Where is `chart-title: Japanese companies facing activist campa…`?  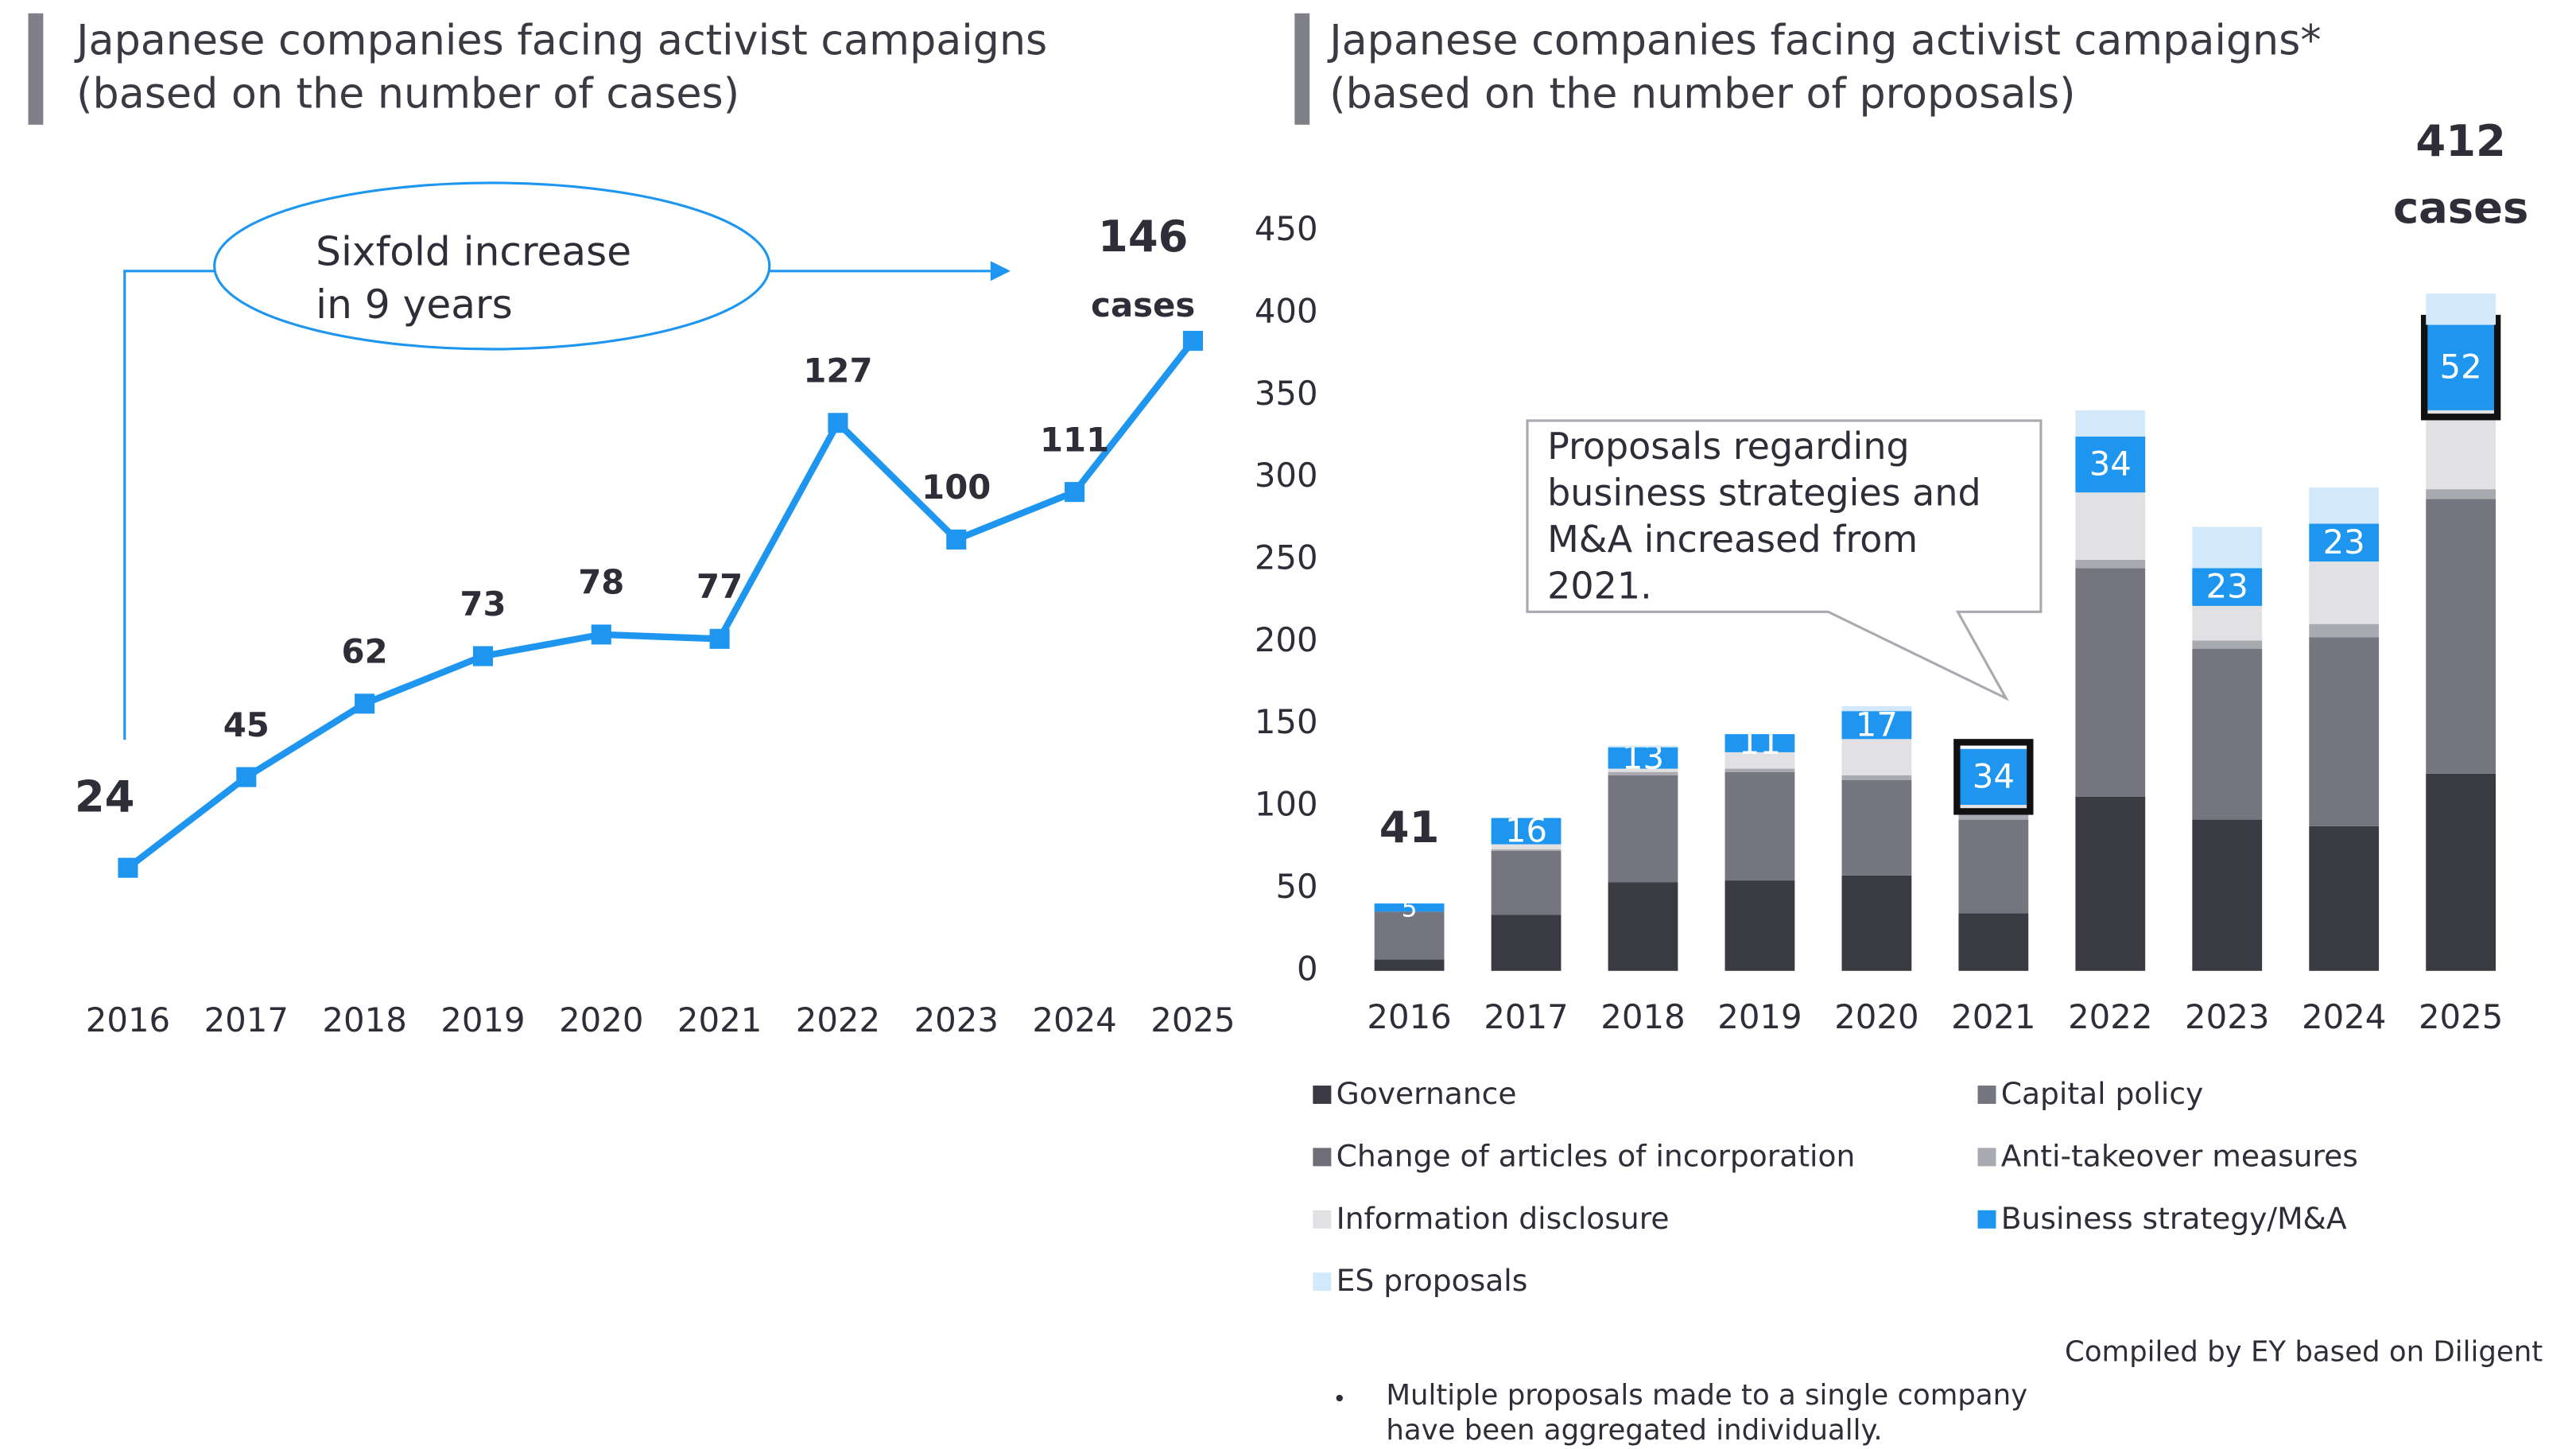 chart-title: Japanese companies facing activist campa… is located at coordinates (561, 40).